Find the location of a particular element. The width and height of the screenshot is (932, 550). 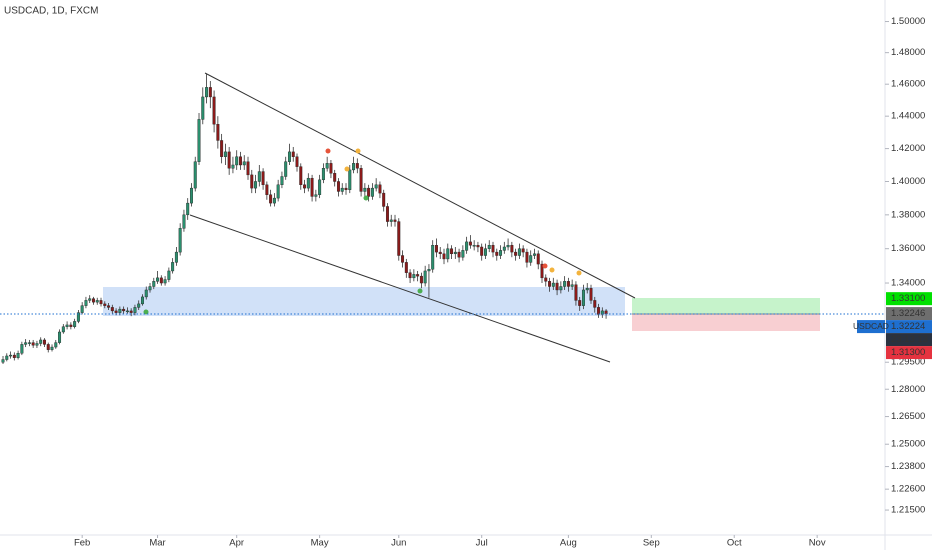

countdown-tag is located at coordinates (909, 340).